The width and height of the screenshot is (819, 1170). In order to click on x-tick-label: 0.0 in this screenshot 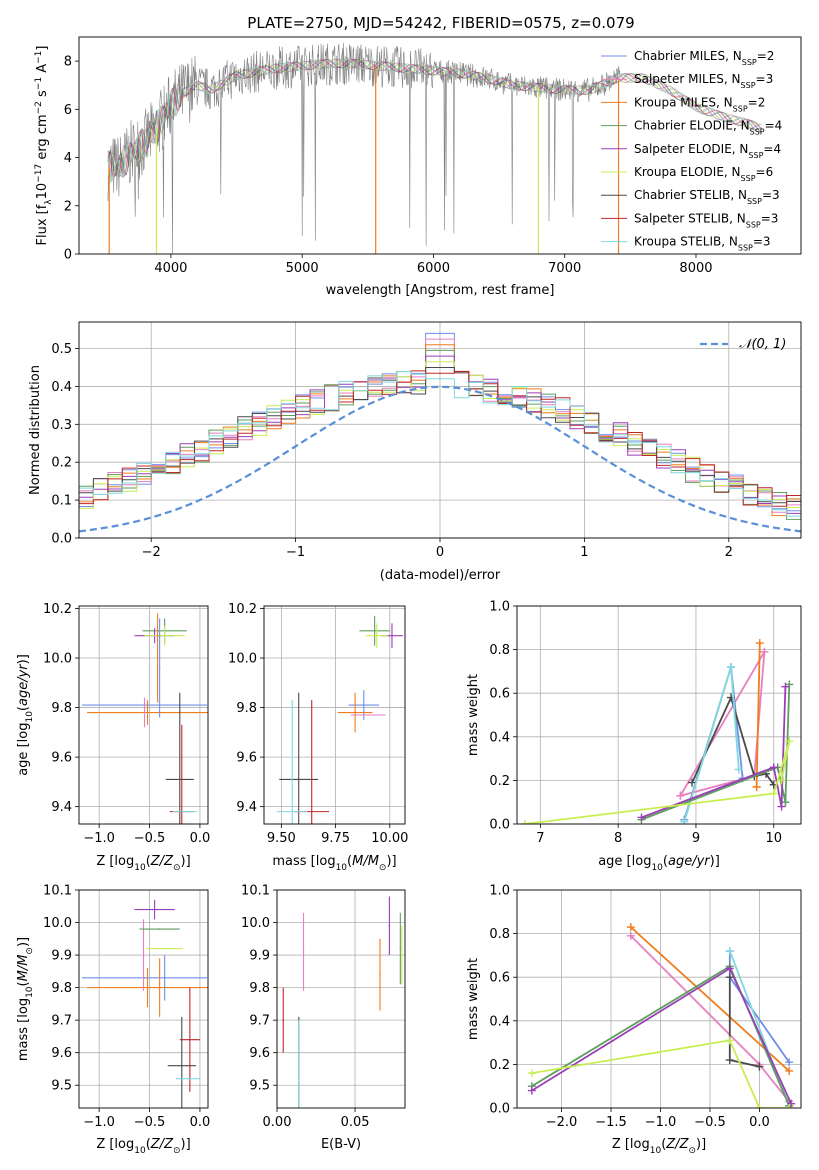, I will do `click(200, 1122)`.